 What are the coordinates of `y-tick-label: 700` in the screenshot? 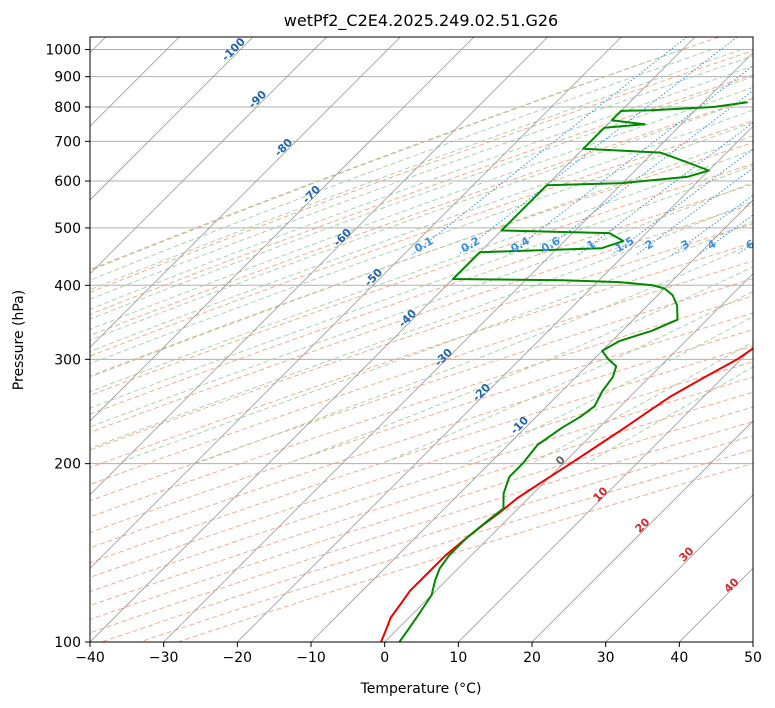 It's located at (67, 142).